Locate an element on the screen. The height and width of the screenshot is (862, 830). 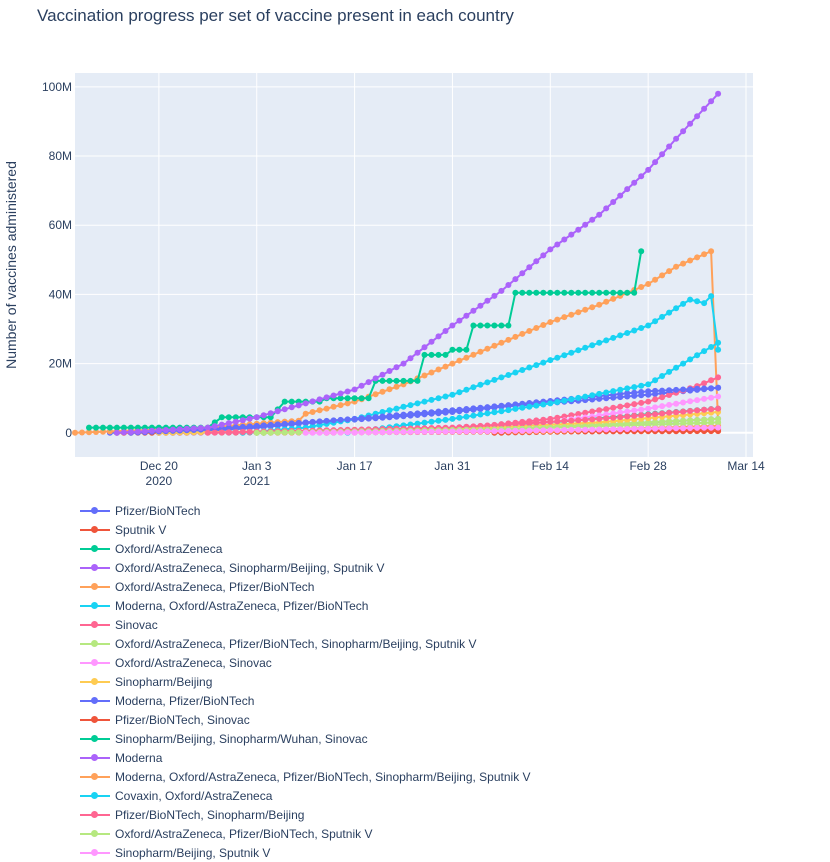
x-tick-label: Jan 17 is located at coordinates (355, 466).